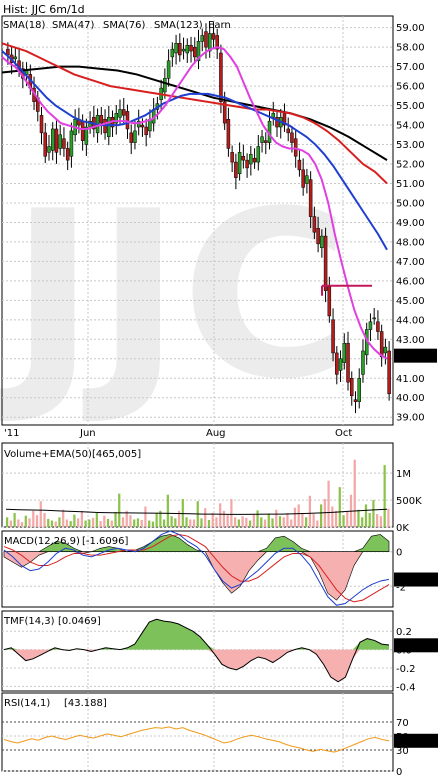  I want to click on price-last-value: 42.16, so click(413, 357).